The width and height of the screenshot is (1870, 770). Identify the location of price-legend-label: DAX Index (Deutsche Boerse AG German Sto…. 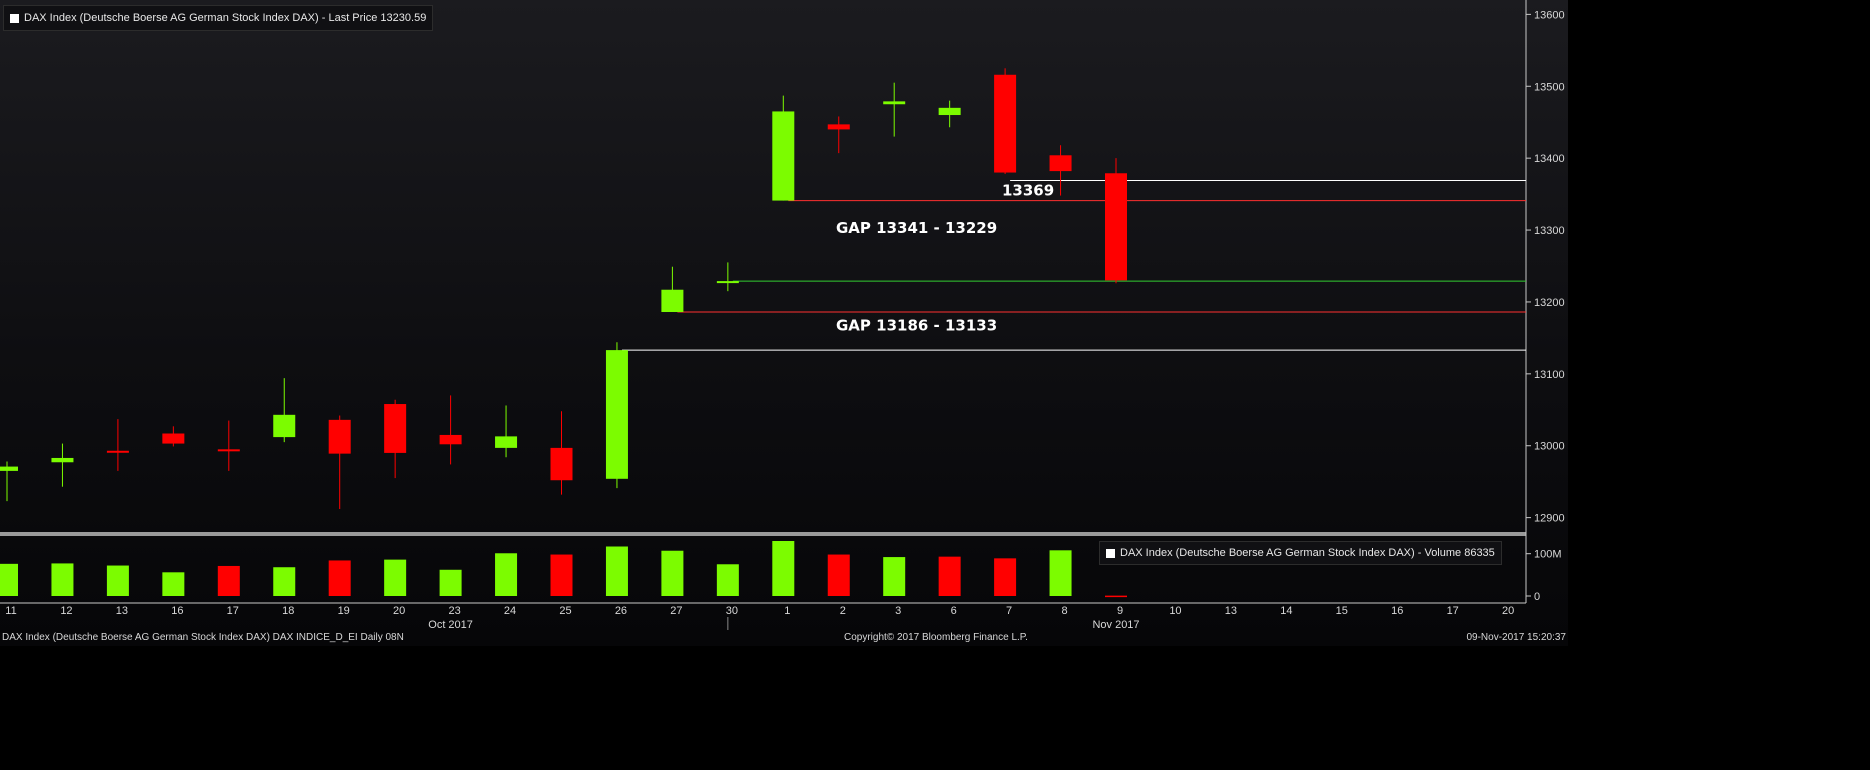
(225, 18).